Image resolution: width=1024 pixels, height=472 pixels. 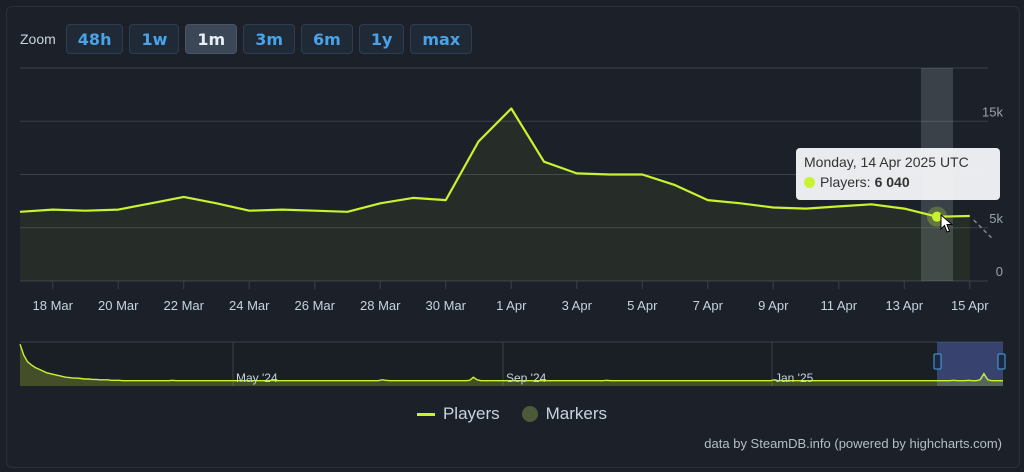 What do you see at coordinates (446, 305) in the screenshot?
I see `x-tick-label: 30 Mar` at bounding box center [446, 305].